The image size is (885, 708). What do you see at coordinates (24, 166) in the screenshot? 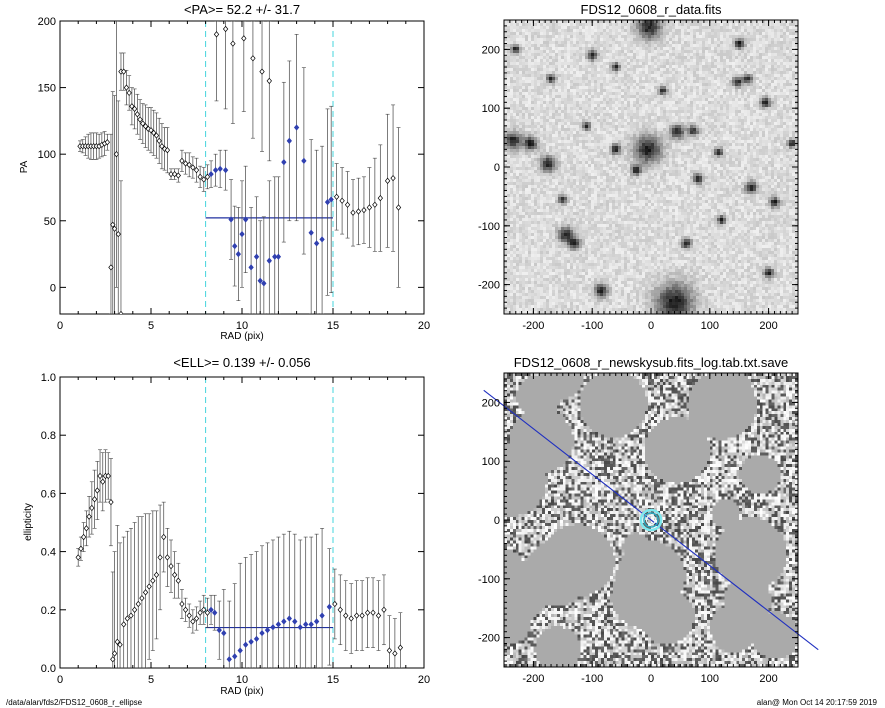
I see `pa-ylabel: PA` at bounding box center [24, 166].